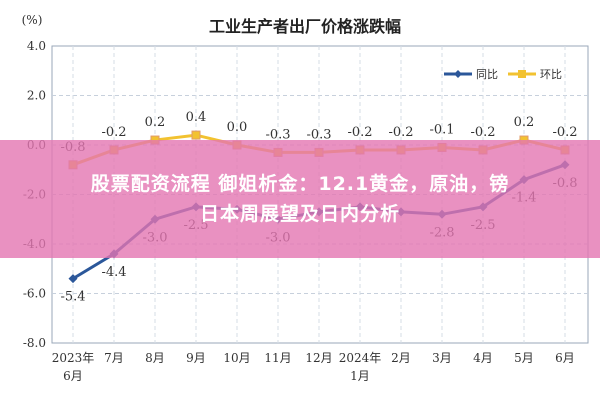 This screenshot has height=400, width=600. I want to click on y-tick-label: 4.0, so click(36, 46).